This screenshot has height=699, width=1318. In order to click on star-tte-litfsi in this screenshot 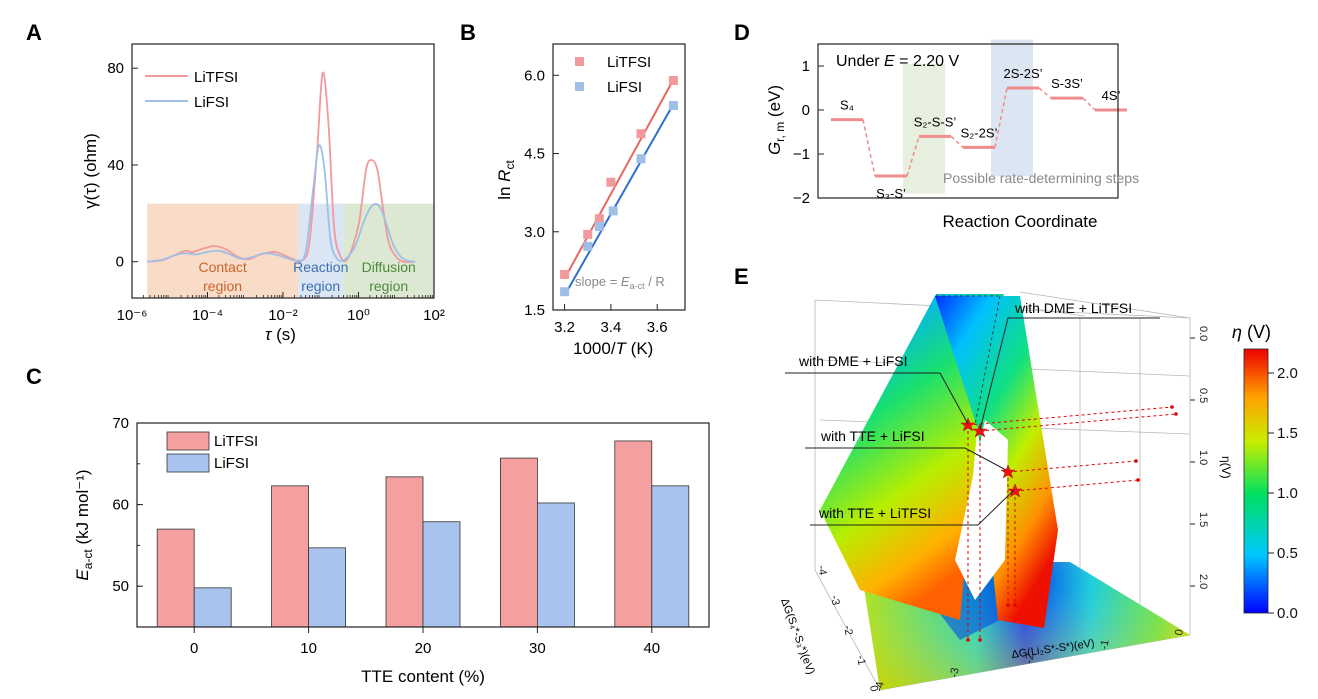, I will do `click(1015, 490)`.